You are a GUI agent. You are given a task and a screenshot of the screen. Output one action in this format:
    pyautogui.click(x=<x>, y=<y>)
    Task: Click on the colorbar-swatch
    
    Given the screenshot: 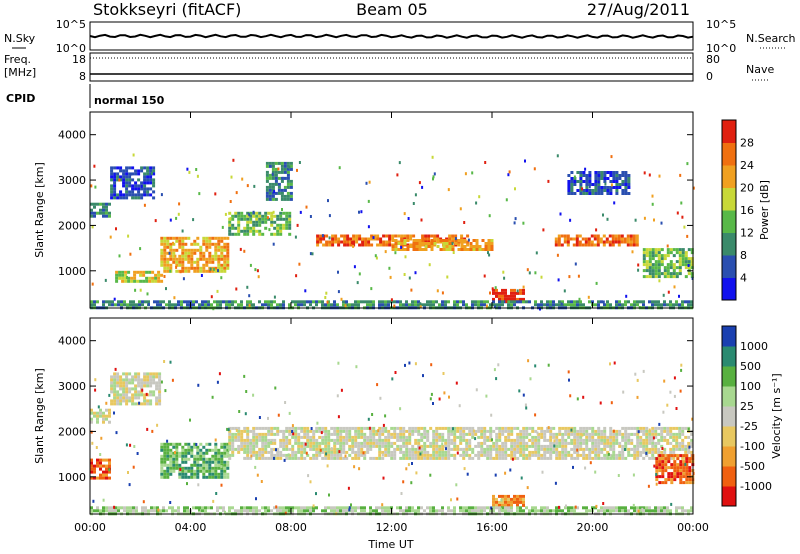 What is the action you would take?
    pyautogui.click(x=729, y=336)
    